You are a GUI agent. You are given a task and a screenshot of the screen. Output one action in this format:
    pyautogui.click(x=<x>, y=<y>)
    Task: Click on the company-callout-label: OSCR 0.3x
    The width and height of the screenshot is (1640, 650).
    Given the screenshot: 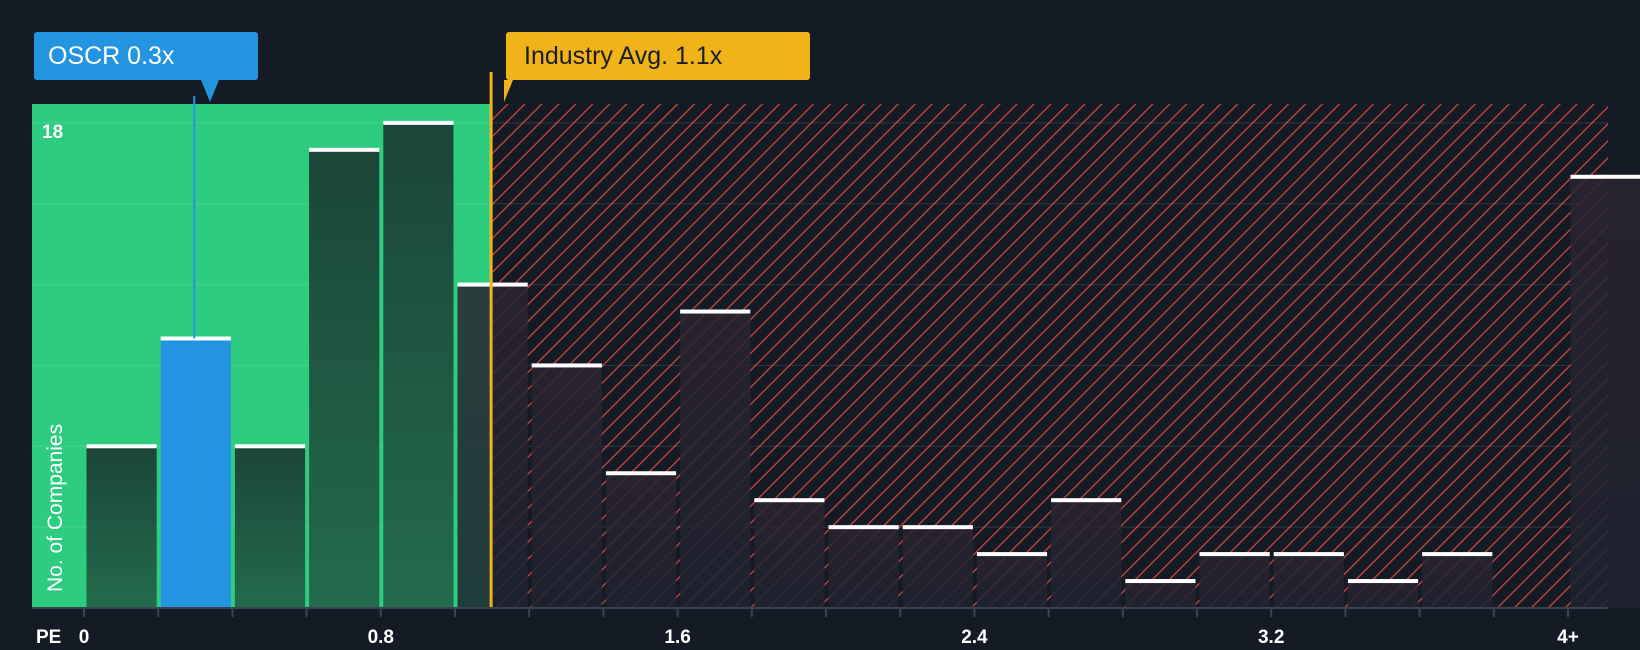 What is the action you would take?
    pyautogui.click(x=111, y=56)
    